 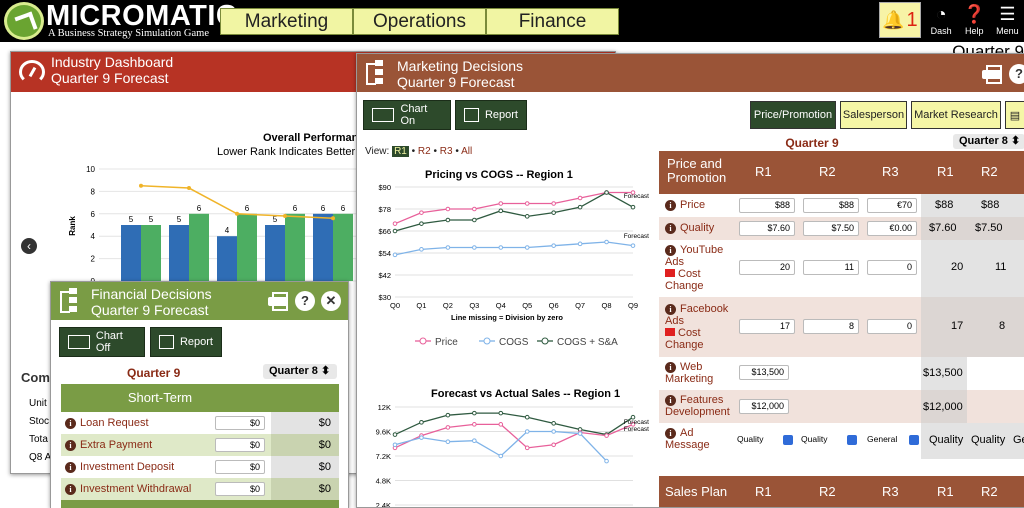 I want to click on quality-r3-input: €0.00, so click(x=892, y=228).